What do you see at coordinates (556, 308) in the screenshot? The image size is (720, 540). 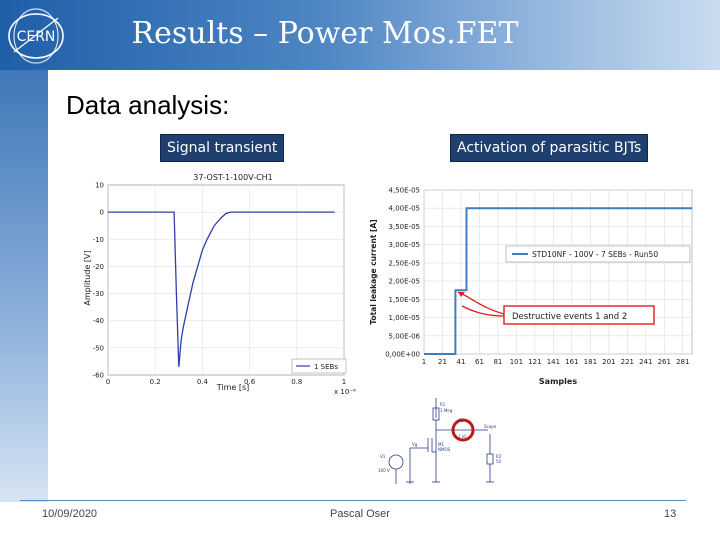 I see `annotation-box: Destructive events 1 and 2` at bounding box center [556, 308].